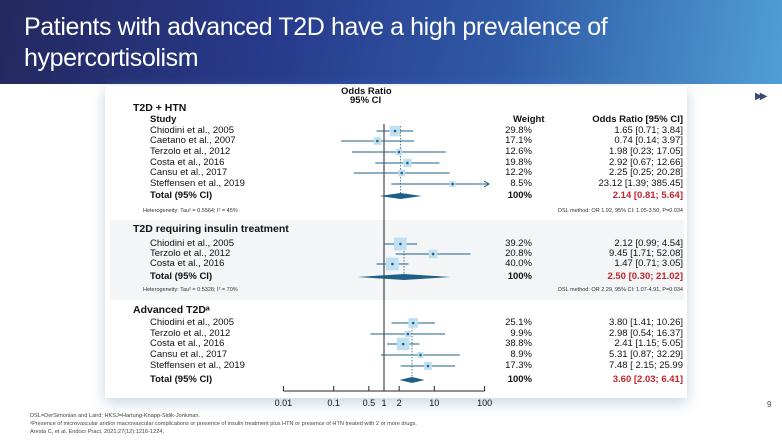  Describe the element at coordinates (646, 162) in the screenshot. I see `study-or-ci: 2.92 [0.67; 12.66]` at that location.